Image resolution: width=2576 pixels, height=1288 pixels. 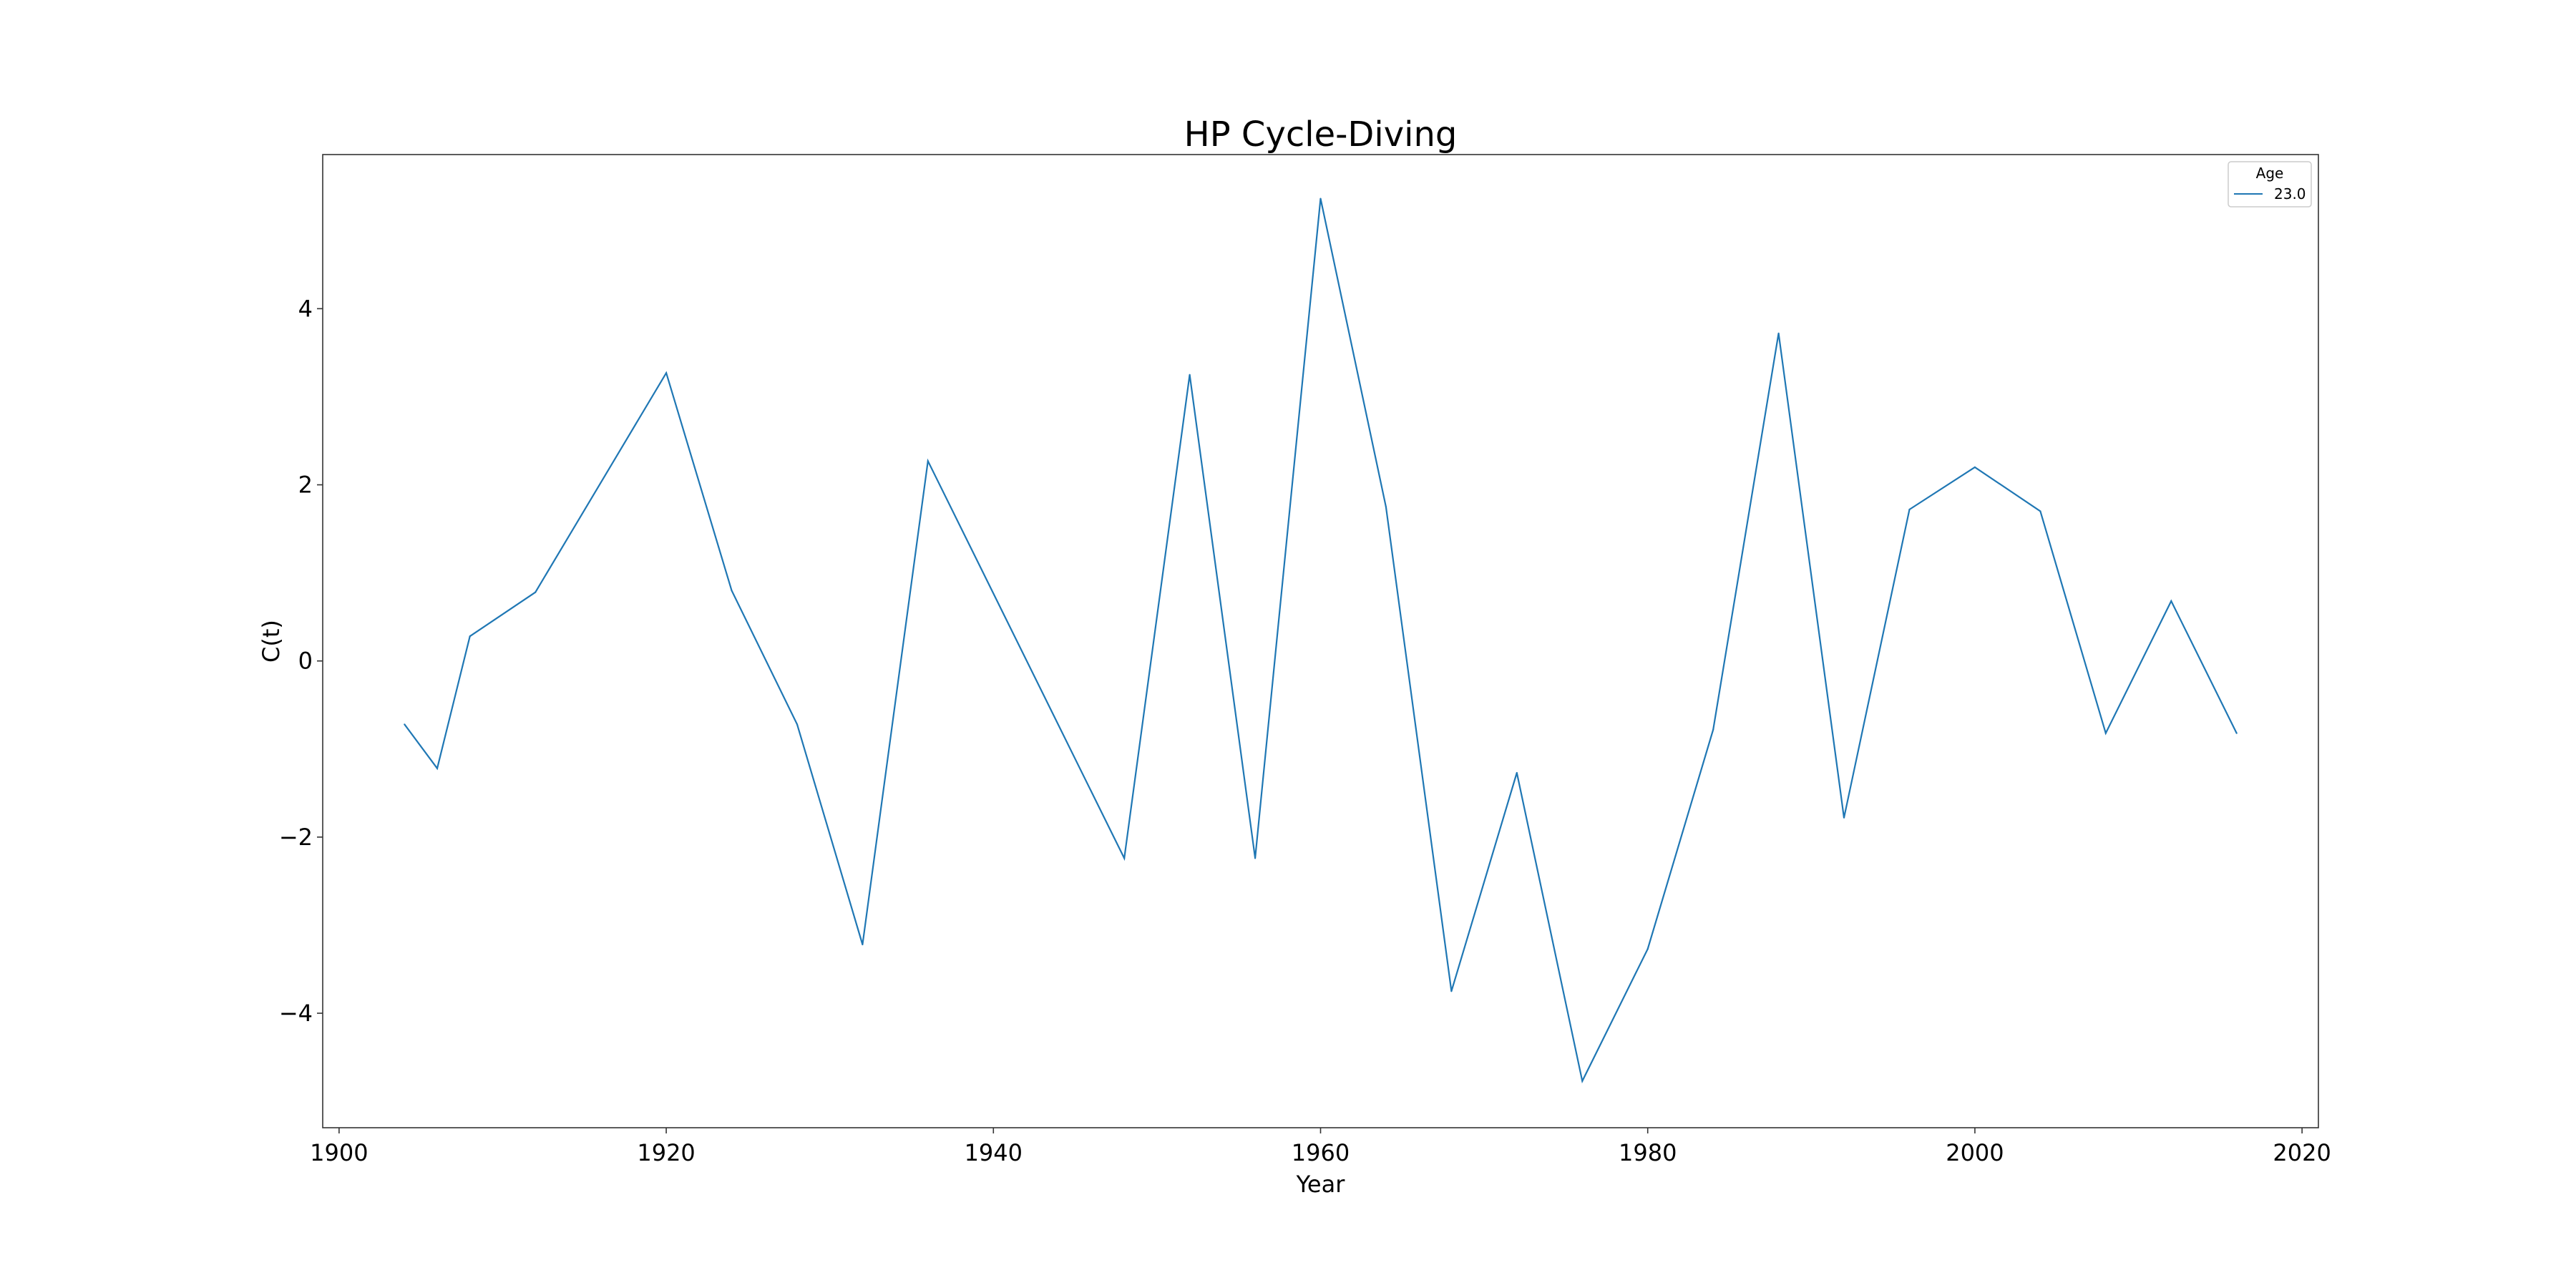 What do you see at coordinates (1975, 1152) in the screenshot?
I see `x-tick-label: 2000` at bounding box center [1975, 1152].